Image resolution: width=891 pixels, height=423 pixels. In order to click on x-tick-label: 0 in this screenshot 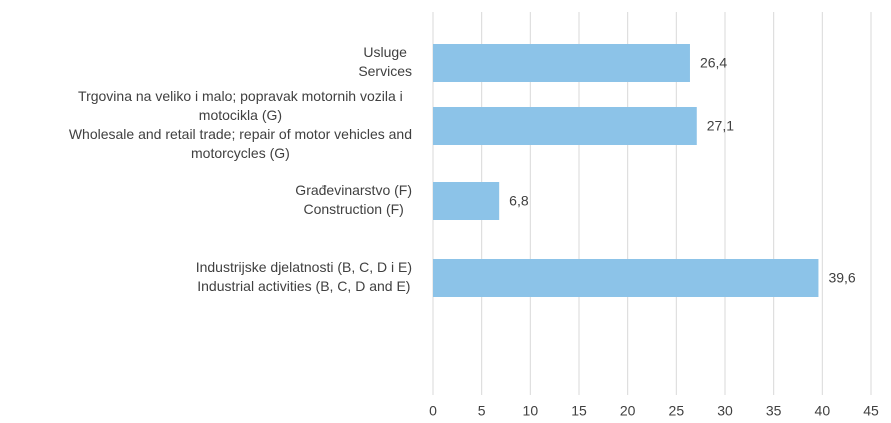, I will do `click(433, 411)`.